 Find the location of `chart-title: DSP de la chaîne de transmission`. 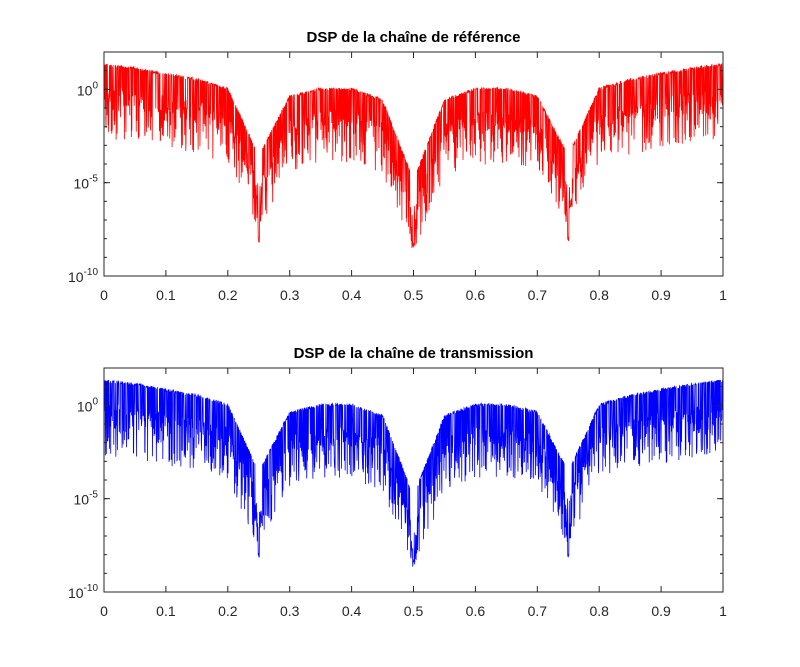

chart-title: DSP de la chaîne de transmission is located at coordinates (414, 353).